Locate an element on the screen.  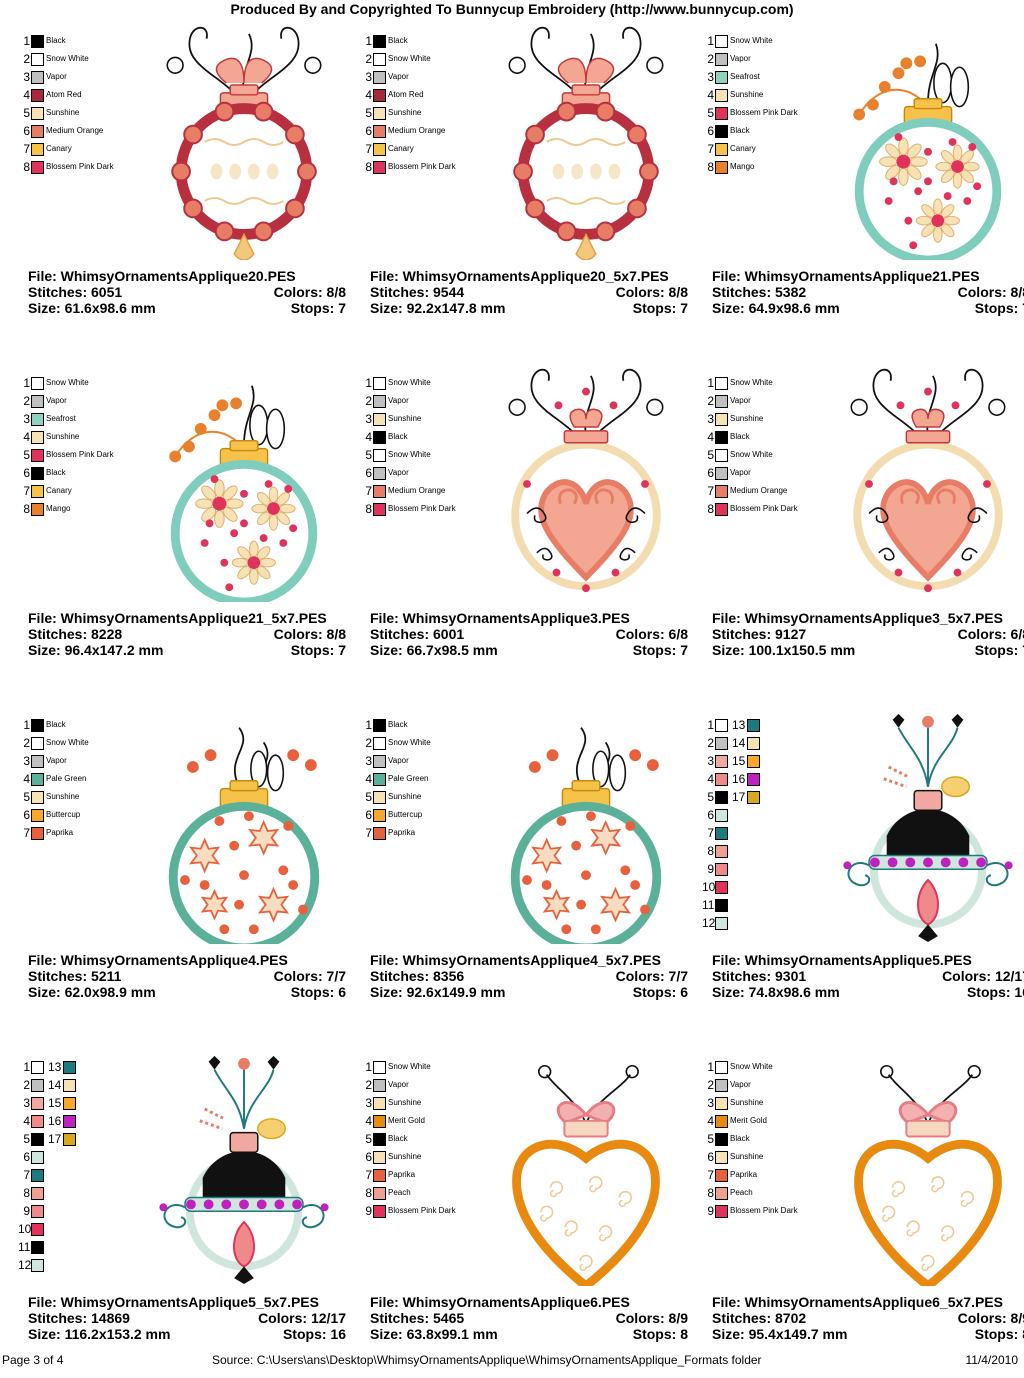
legend-row: 4 Atom Red is located at coordinates (450, 97).